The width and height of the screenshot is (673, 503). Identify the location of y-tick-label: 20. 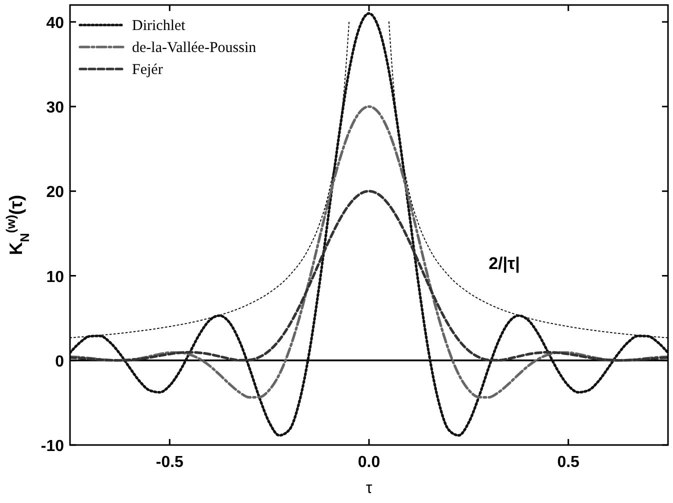
(55, 193).